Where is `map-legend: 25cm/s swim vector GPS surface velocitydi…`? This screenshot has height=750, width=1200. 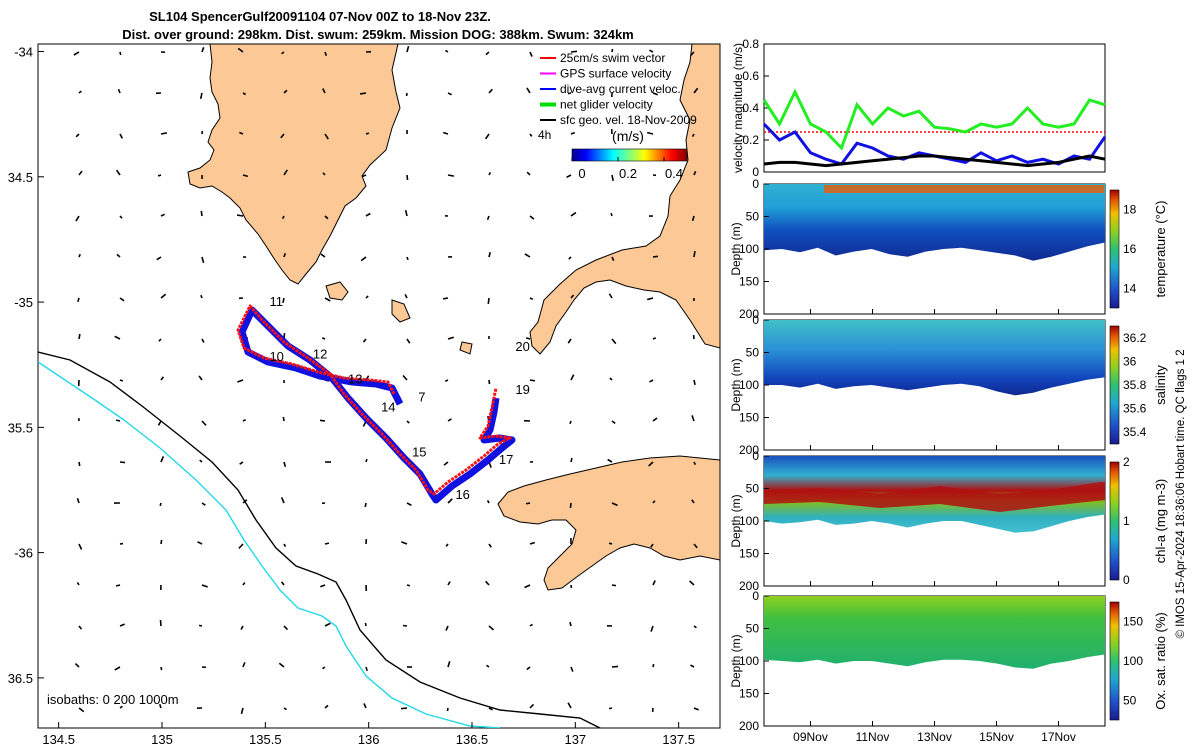
map-legend: 25cm/s swim vector GPS surface velocitydi… is located at coordinates (617, 116).